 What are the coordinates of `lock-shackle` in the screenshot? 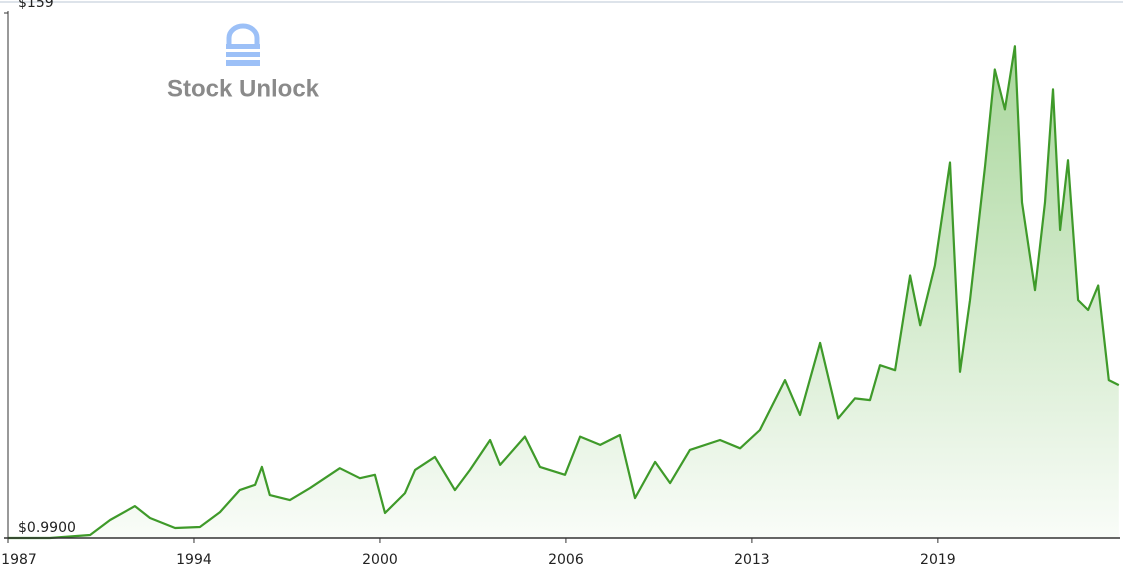 It's located at (243, 33).